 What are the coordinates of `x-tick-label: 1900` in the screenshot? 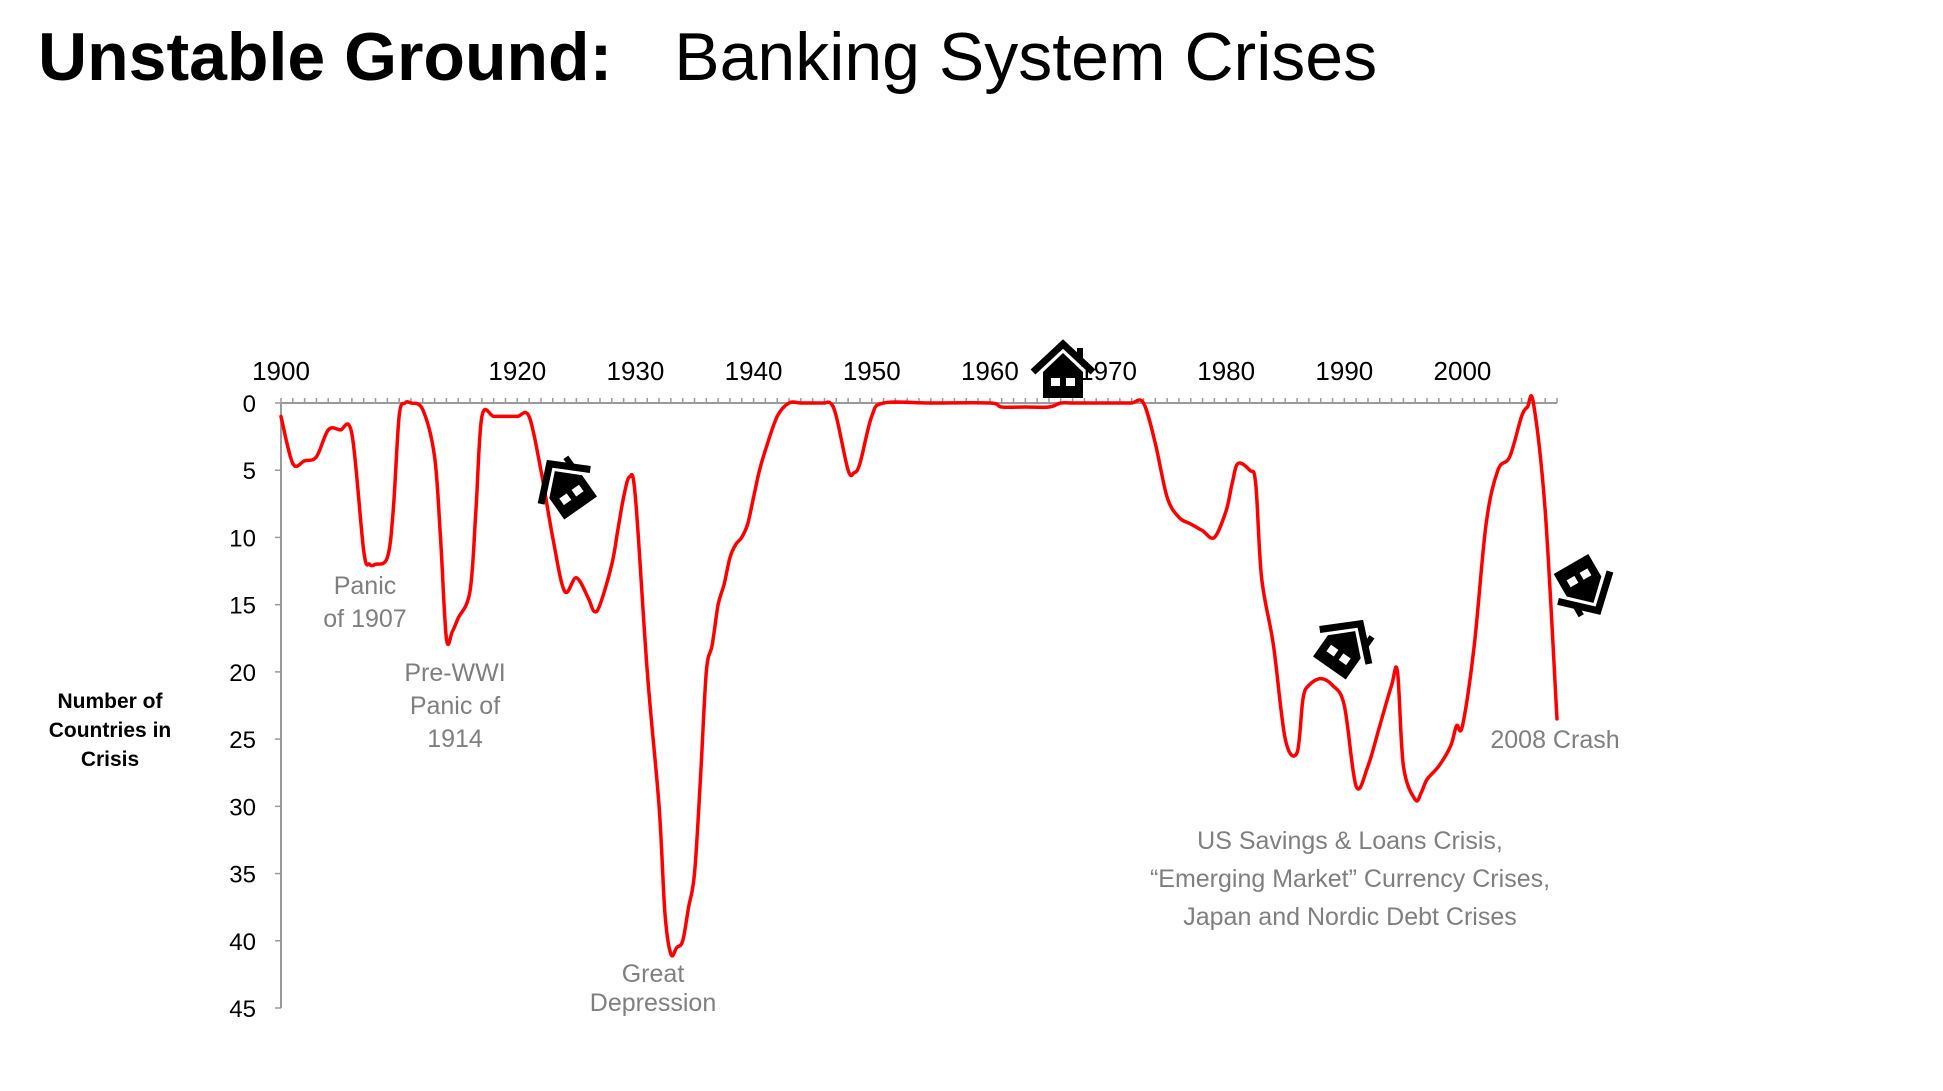 It's located at (281, 371).